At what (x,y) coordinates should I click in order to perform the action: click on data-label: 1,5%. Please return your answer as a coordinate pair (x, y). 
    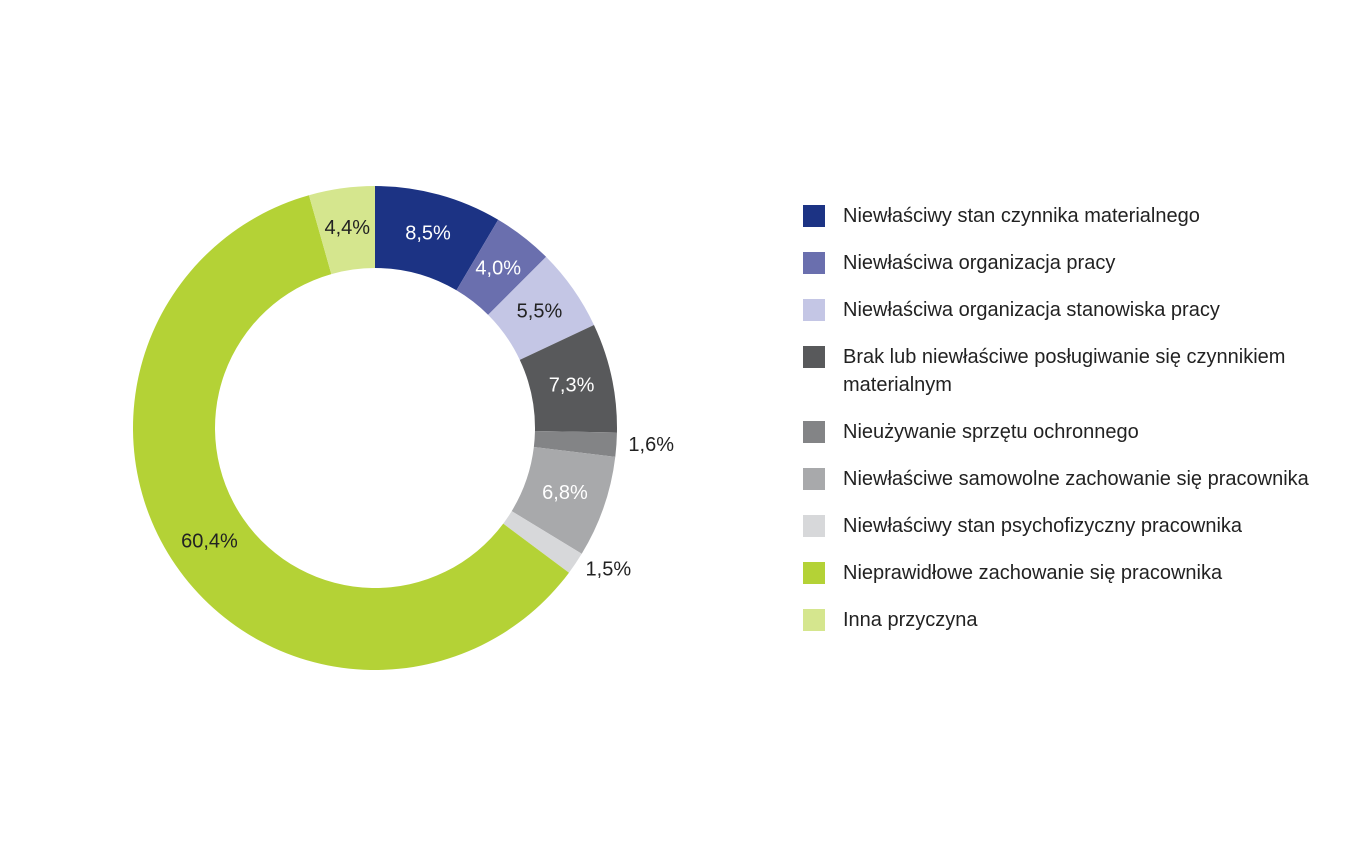
    Looking at the image, I should click on (609, 569).